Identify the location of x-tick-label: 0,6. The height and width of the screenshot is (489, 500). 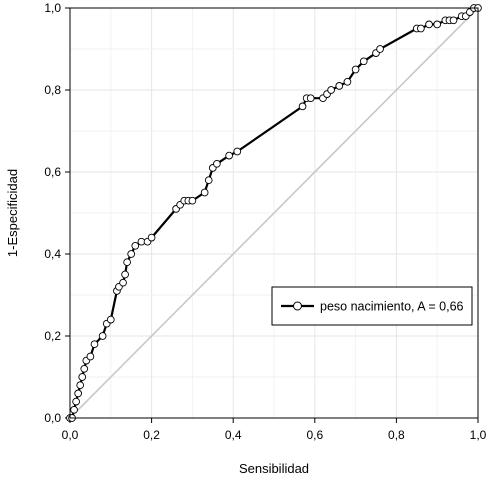
(314, 435).